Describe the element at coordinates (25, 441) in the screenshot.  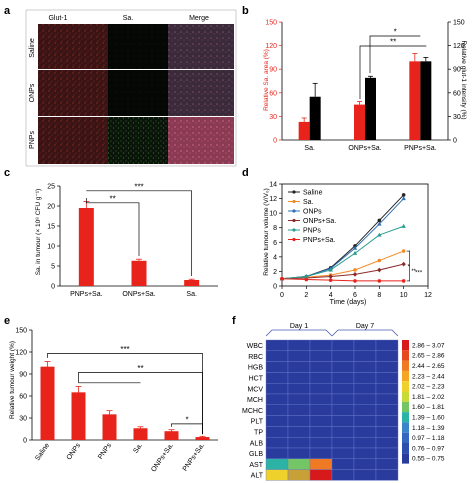
I see `panel-e-ytick-label: 0` at that location.